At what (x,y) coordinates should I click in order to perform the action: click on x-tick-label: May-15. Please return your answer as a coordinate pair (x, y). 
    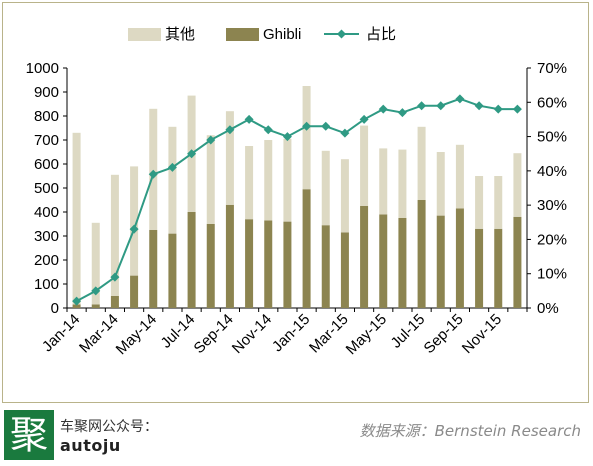
    Looking at the image, I should click on (366, 334).